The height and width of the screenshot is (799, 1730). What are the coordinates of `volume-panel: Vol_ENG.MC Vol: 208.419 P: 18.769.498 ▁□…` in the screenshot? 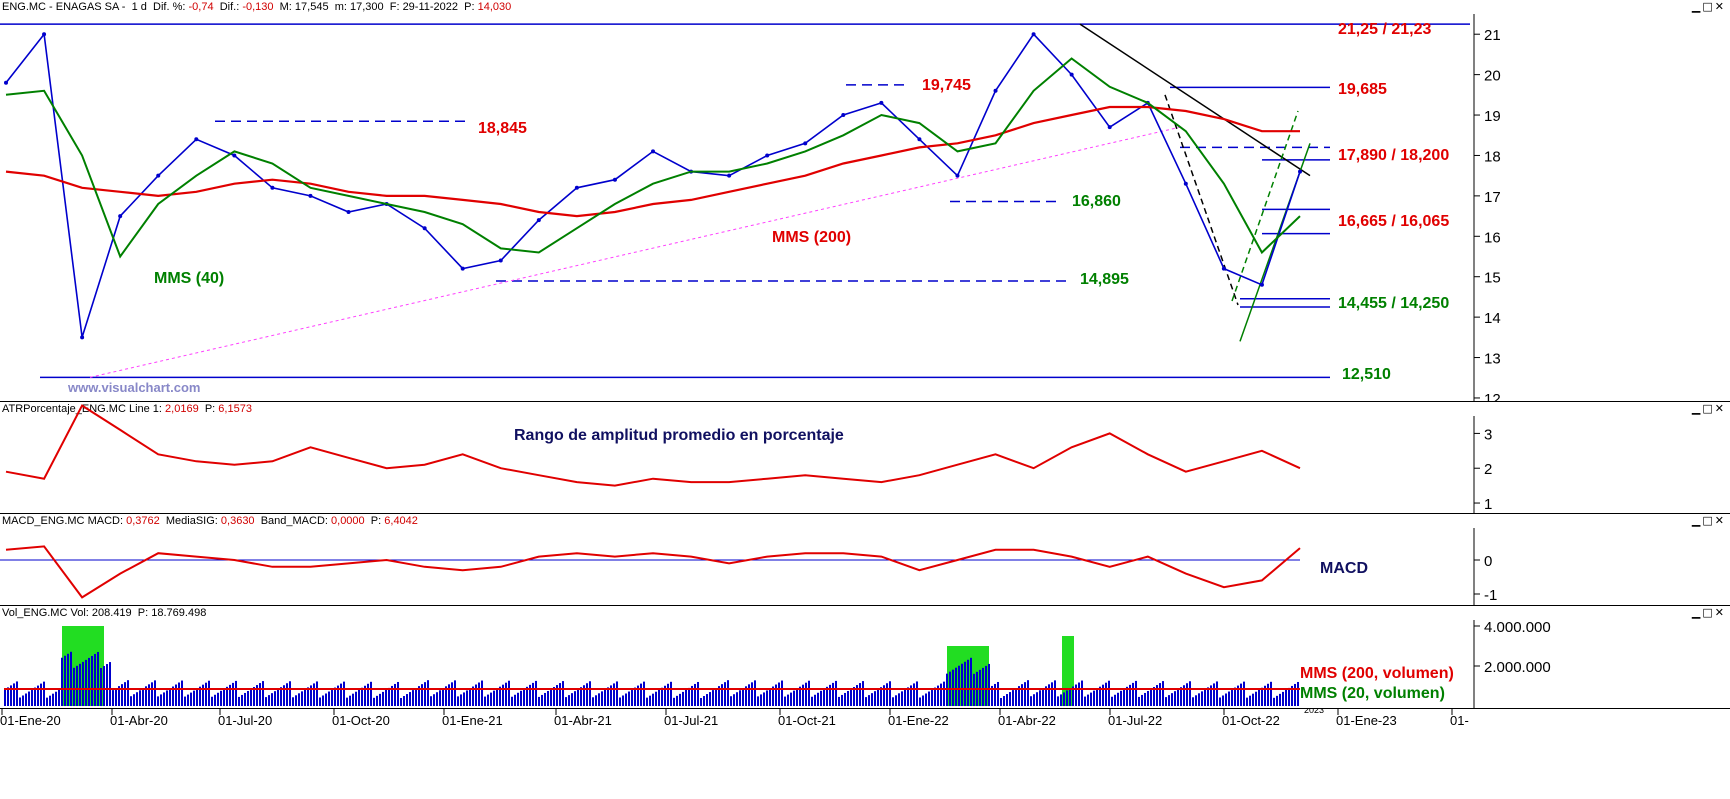 It's located at (865, 657).